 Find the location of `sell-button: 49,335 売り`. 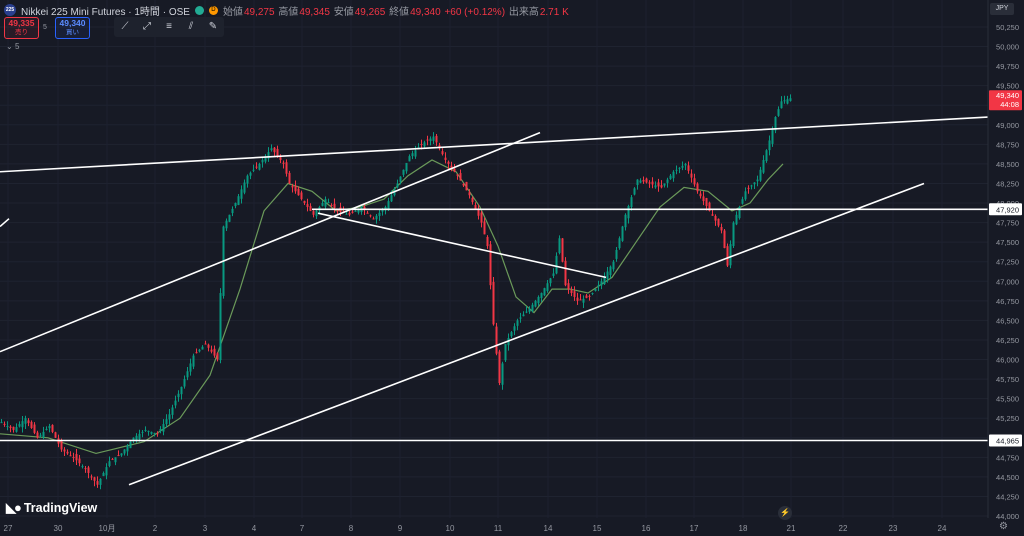

sell-button: 49,335 売り is located at coordinates (21, 28).